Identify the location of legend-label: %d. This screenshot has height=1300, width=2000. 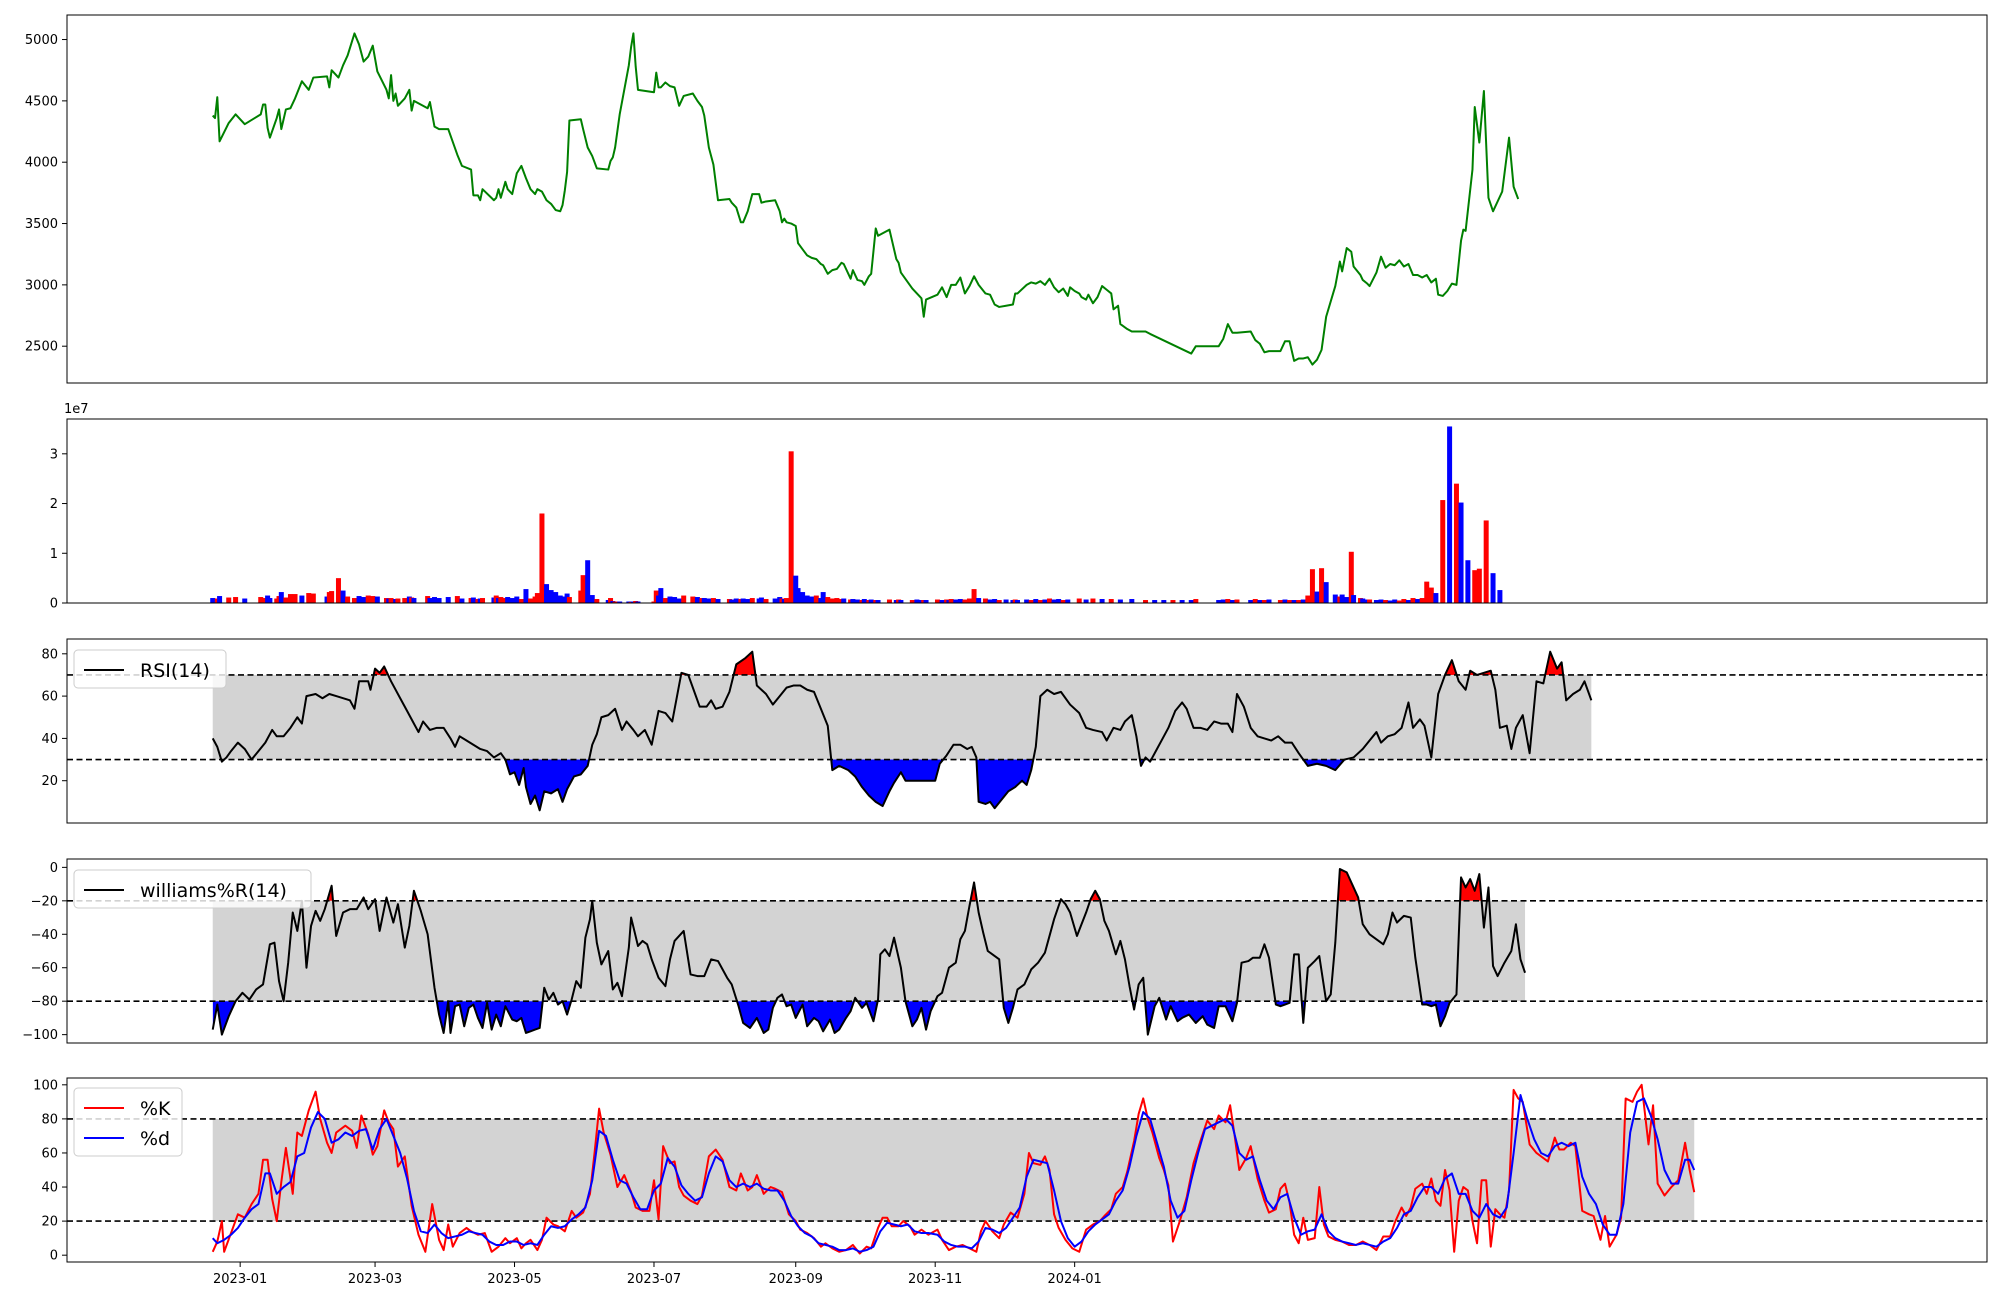
(155, 1139).